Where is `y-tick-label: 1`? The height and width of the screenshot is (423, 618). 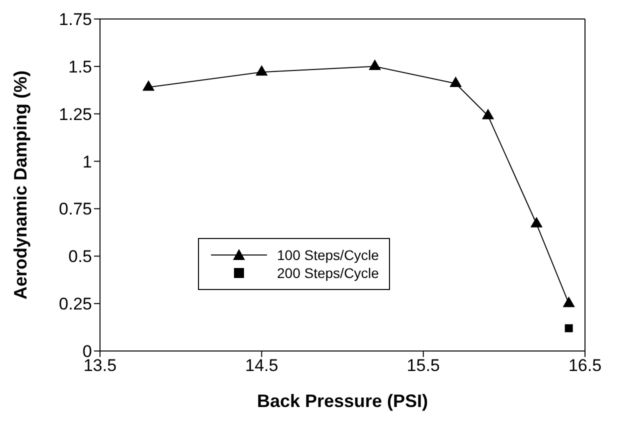
y-tick-label: 1 is located at coordinates (87, 162).